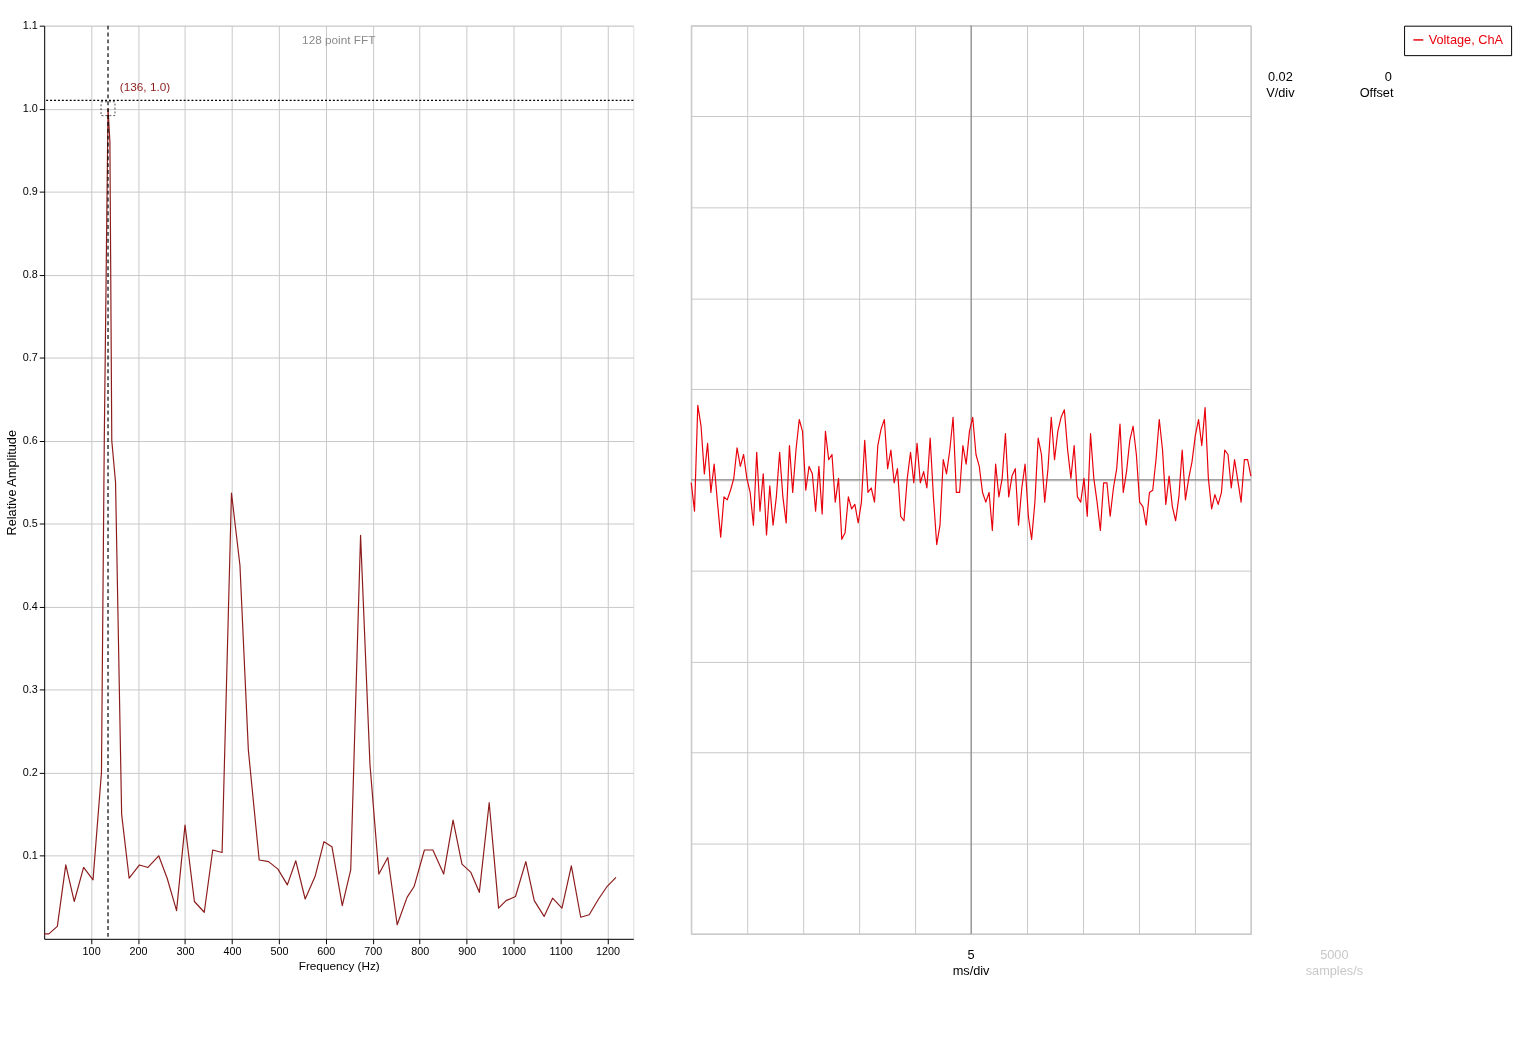 The width and height of the screenshot is (1517, 1060). What do you see at coordinates (971, 955) in the screenshot?
I see `text: 5` at bounding box center [971, 955].